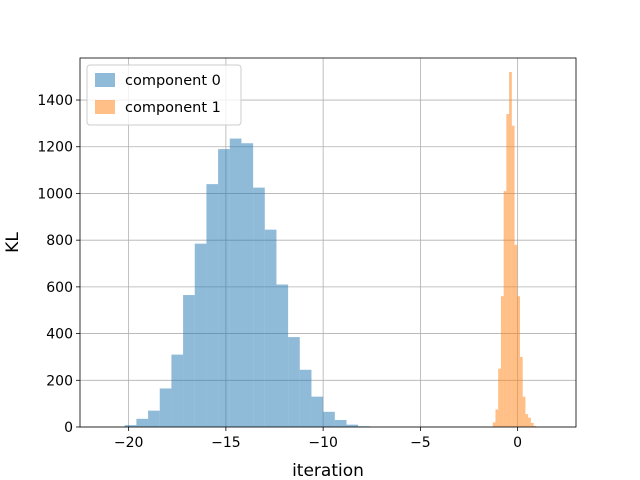 The width and height of the screenshot is (640, 480). What do you see at coordinates (517, 443) in the screenshot?
I see `x-tick-label: 0` at bounding box center [517, 443].